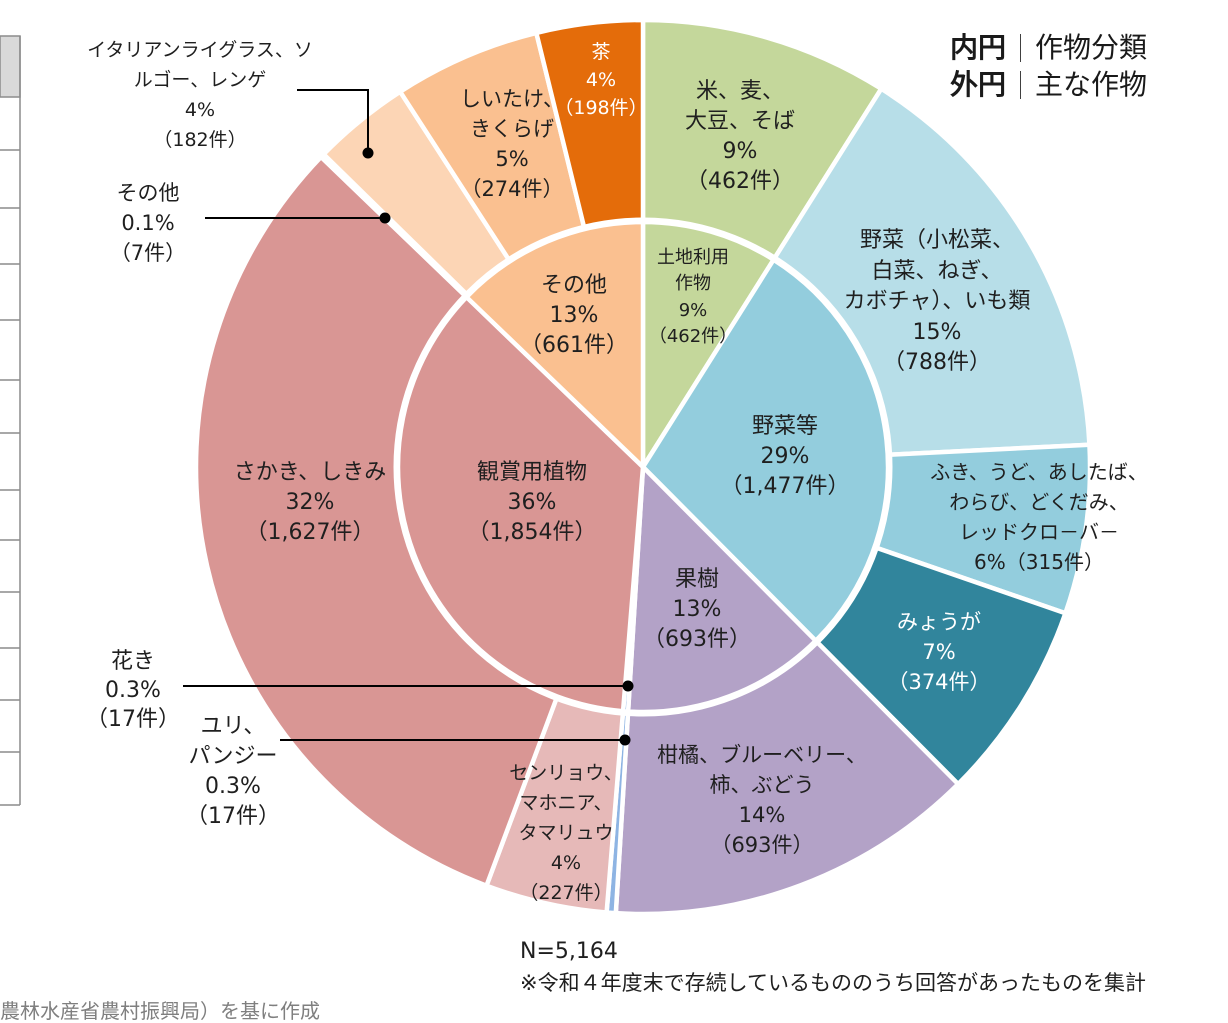 The width and height of the screenshot is (1228, 1023). What do you see at coordinates (566, 803) in the screenshot?
I see `slice-name: センリョウ、 マホニア、 タマリュウ` at bounding box center [566, 803].